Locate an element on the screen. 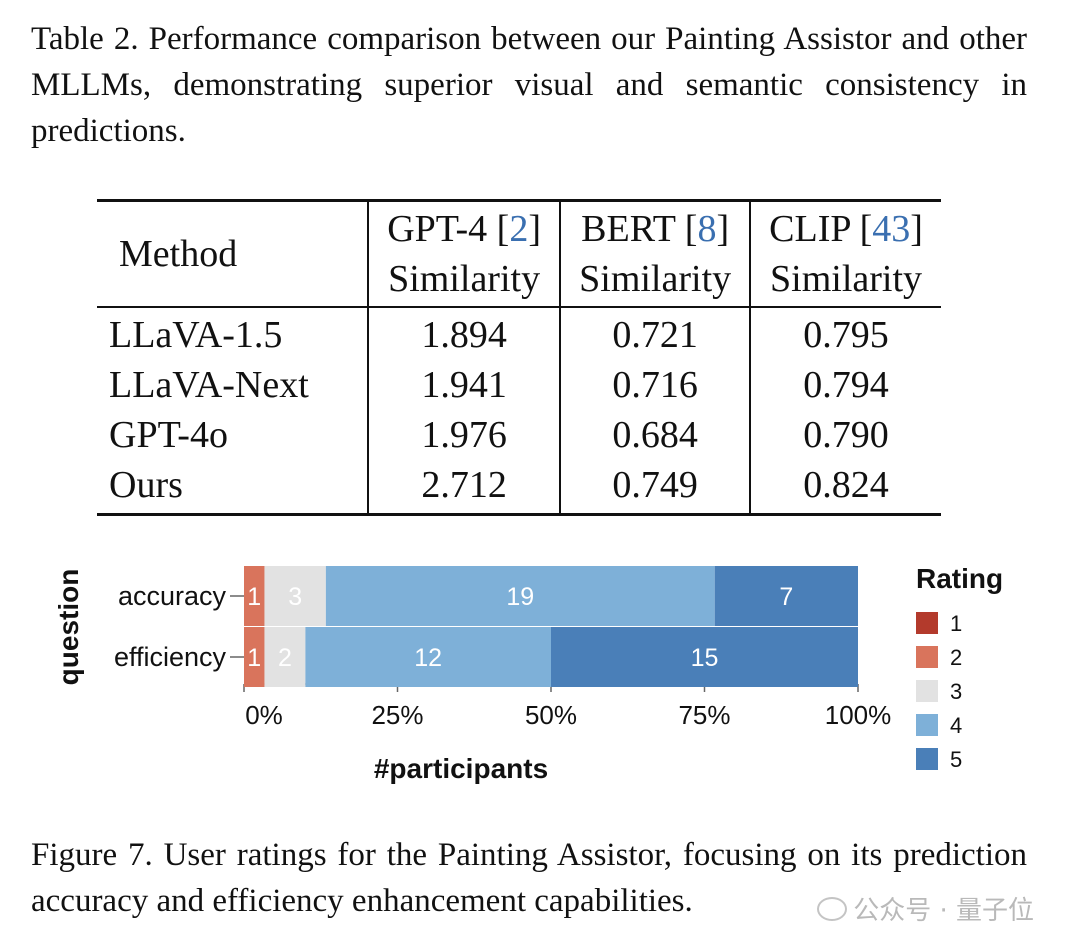 The width and height of the screenshot is (1068, 950). citation-link: 2 is located at coordinates (519, 229).